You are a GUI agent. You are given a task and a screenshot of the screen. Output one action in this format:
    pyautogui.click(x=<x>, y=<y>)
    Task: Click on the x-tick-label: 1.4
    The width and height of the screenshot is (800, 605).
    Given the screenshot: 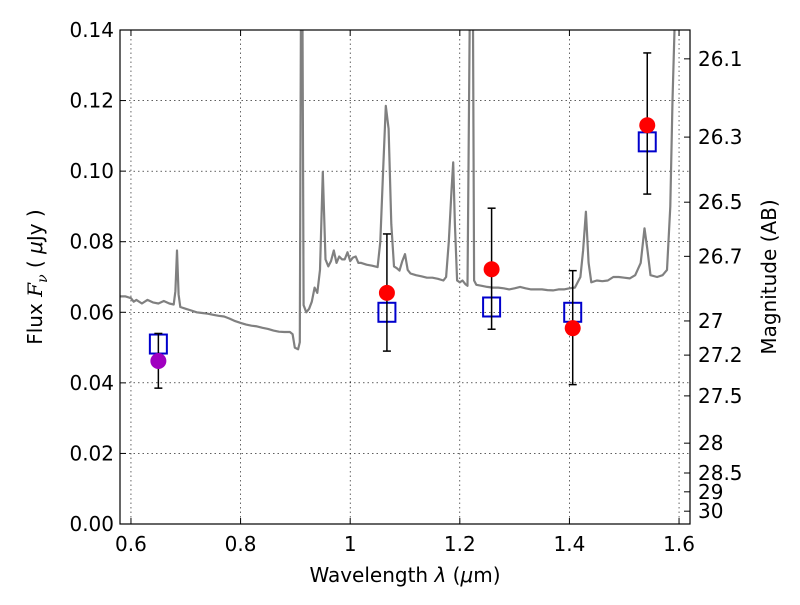 What is the action you would take?
    pyautogui.click(x=570, y=544)
    